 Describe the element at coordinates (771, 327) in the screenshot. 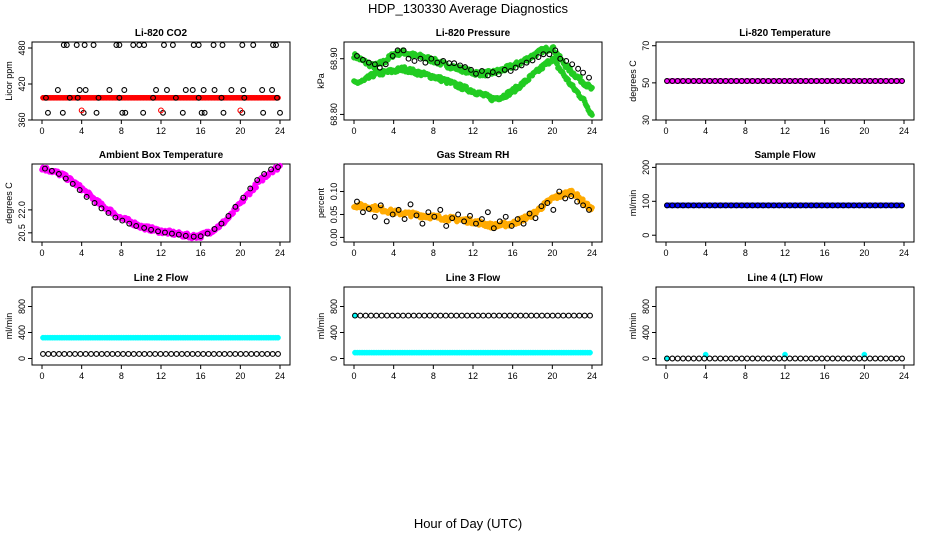

I see `panel-9: Line 4 (LT) Flow ml/min 0 4 8 12 16 20 24 0 400 800` at that location.